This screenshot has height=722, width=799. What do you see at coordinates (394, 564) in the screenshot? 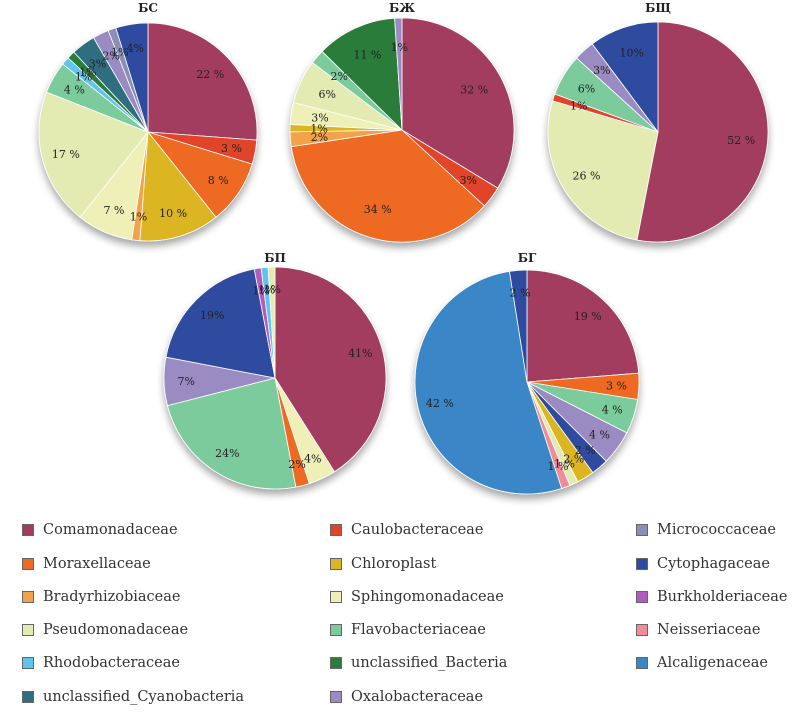
I see `legend-label: Chloroplast` at bounding box center [394, 564].